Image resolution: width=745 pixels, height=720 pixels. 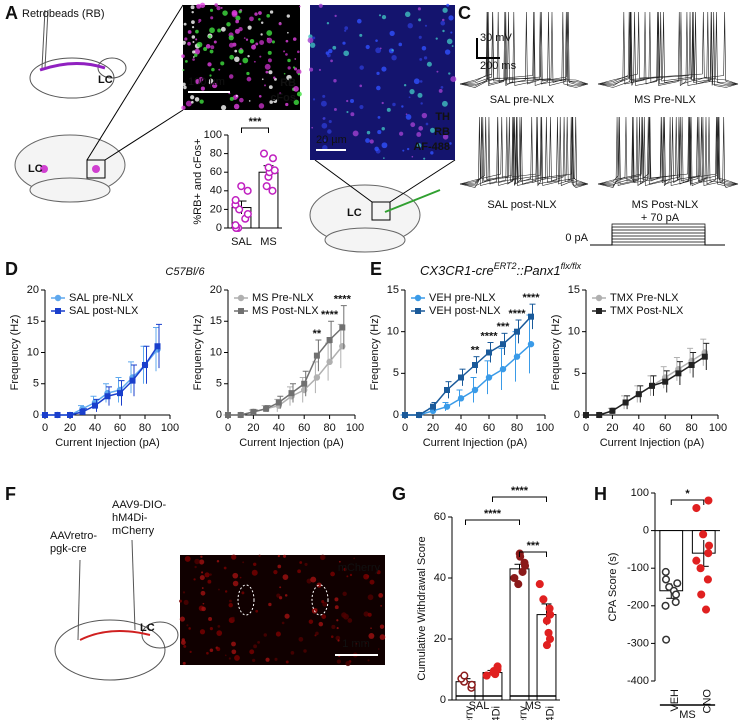 I want to click on scale-bar, so click(x=488, y=48).